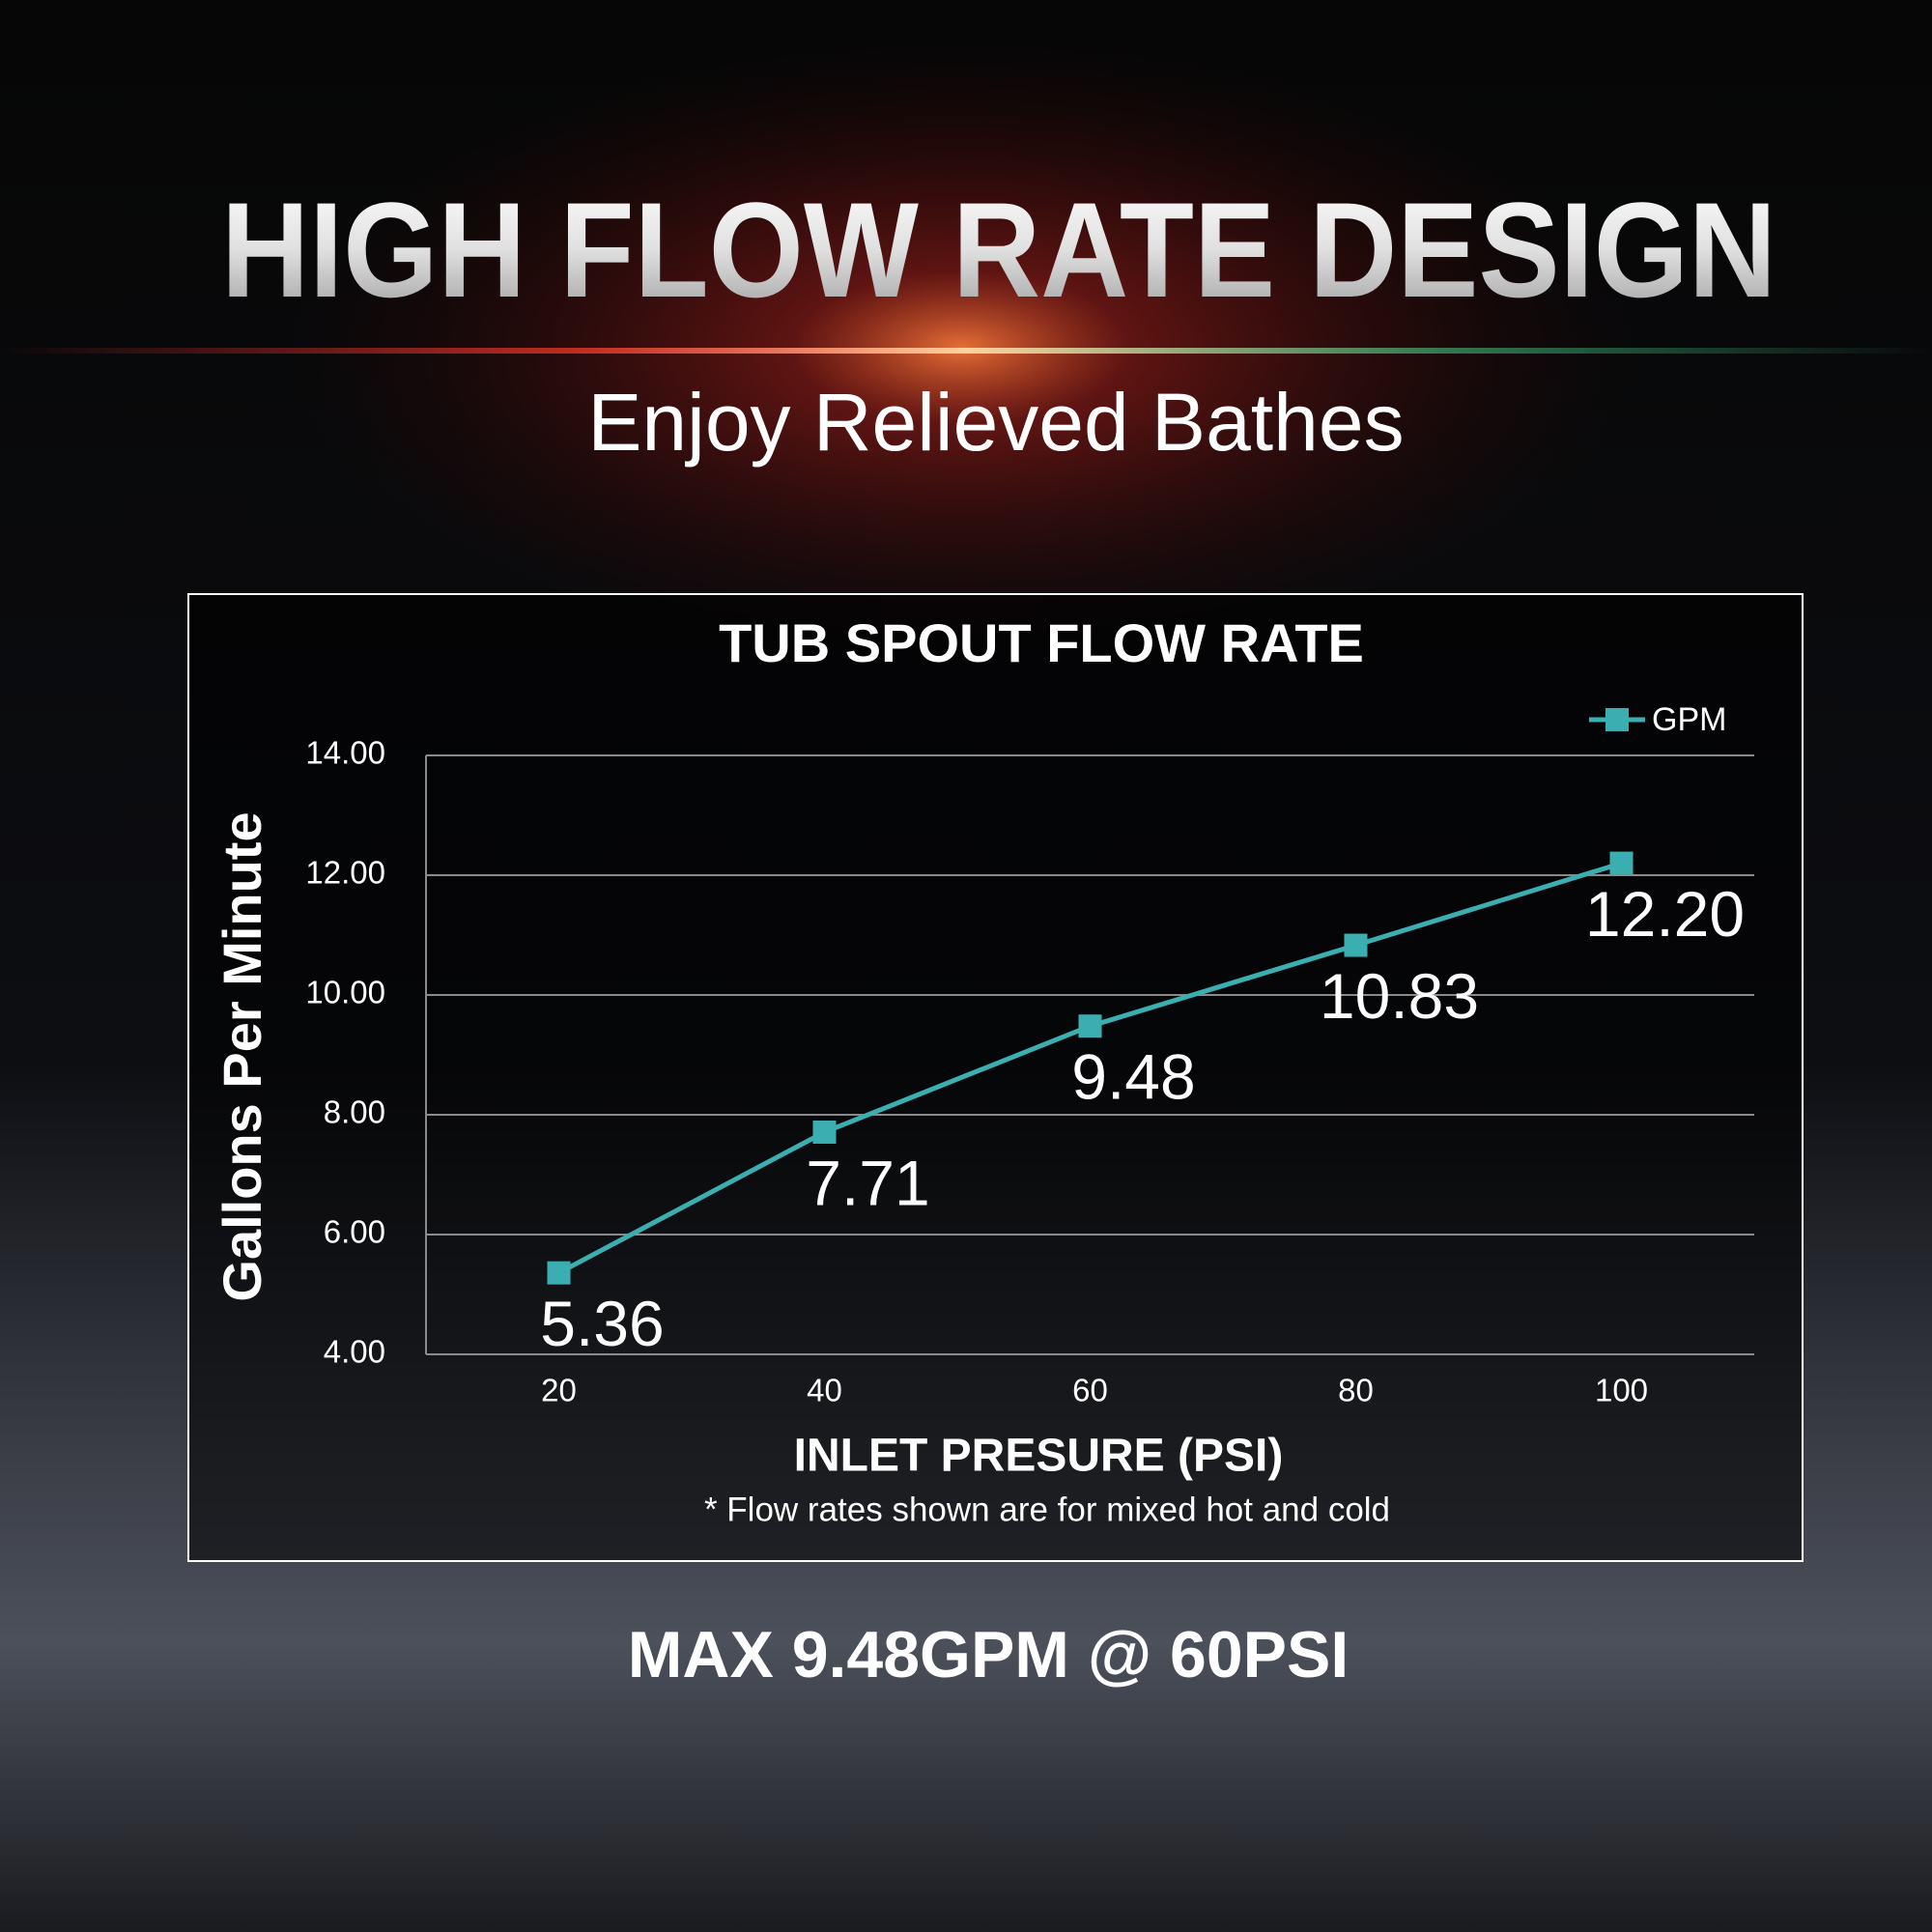 The height and width of the screenshot is (1932, 1932). Describe the element at coordinates (1617, 719) in the screenshot. I see `legend-marker` at that location.